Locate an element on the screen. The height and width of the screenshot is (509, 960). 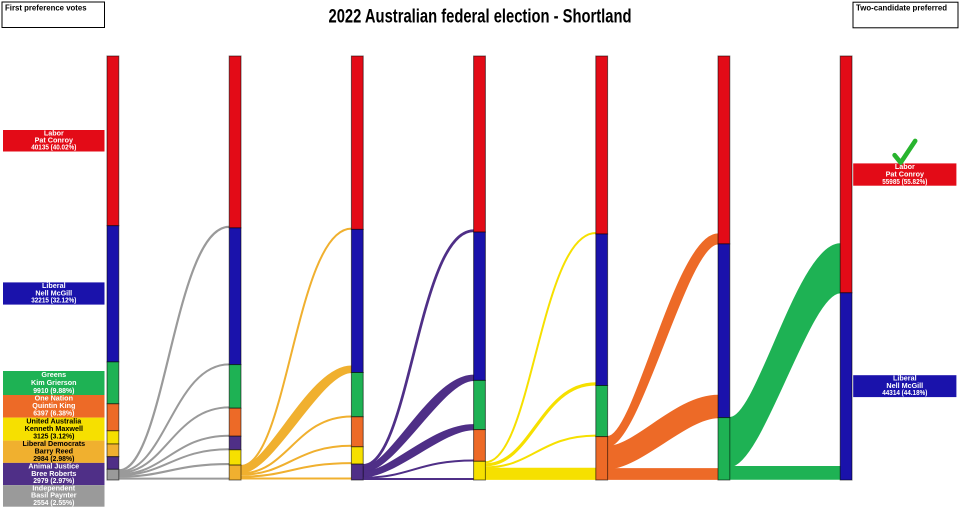
svg-text: 2979 (2.97%) is located at coordinates (54, 480).